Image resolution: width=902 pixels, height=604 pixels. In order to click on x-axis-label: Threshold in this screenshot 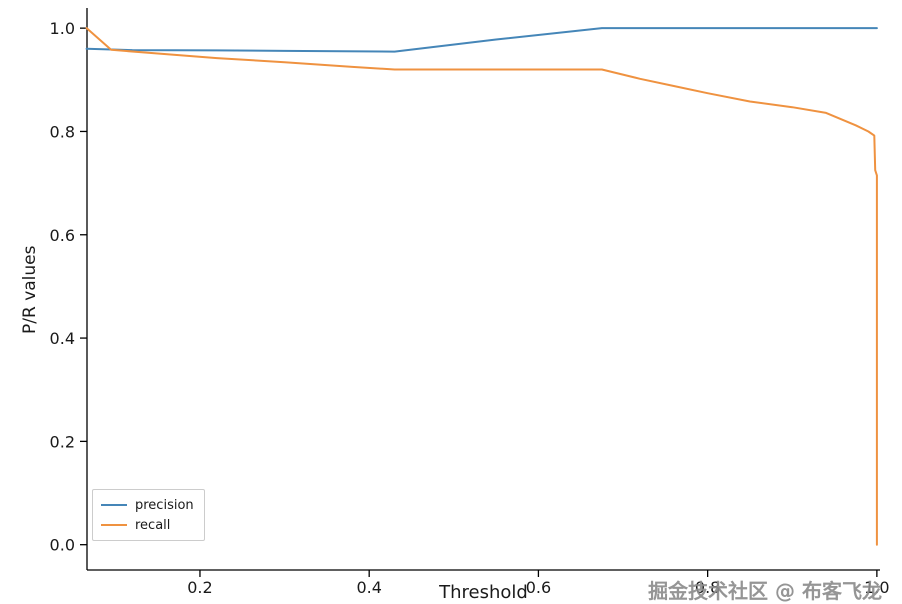, I will do `click(483, 592)`.